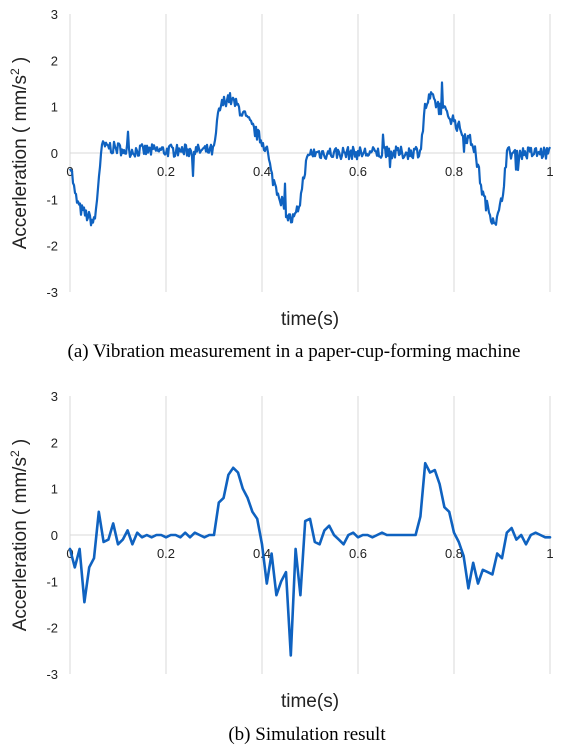 This screenshot has height=750, width=588. What do you see at coordinates (358, 553) in the screenshot?
I see `chart-b-xtick: 0.6` at bounding box center [358, 553].